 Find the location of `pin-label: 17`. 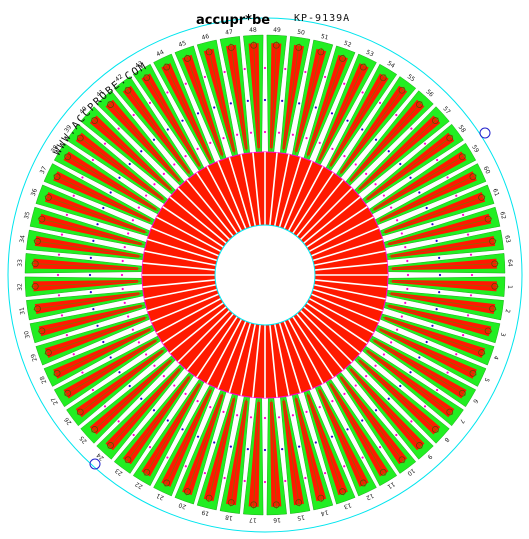

pin-label: 17 is located at coordinates (253, 519).